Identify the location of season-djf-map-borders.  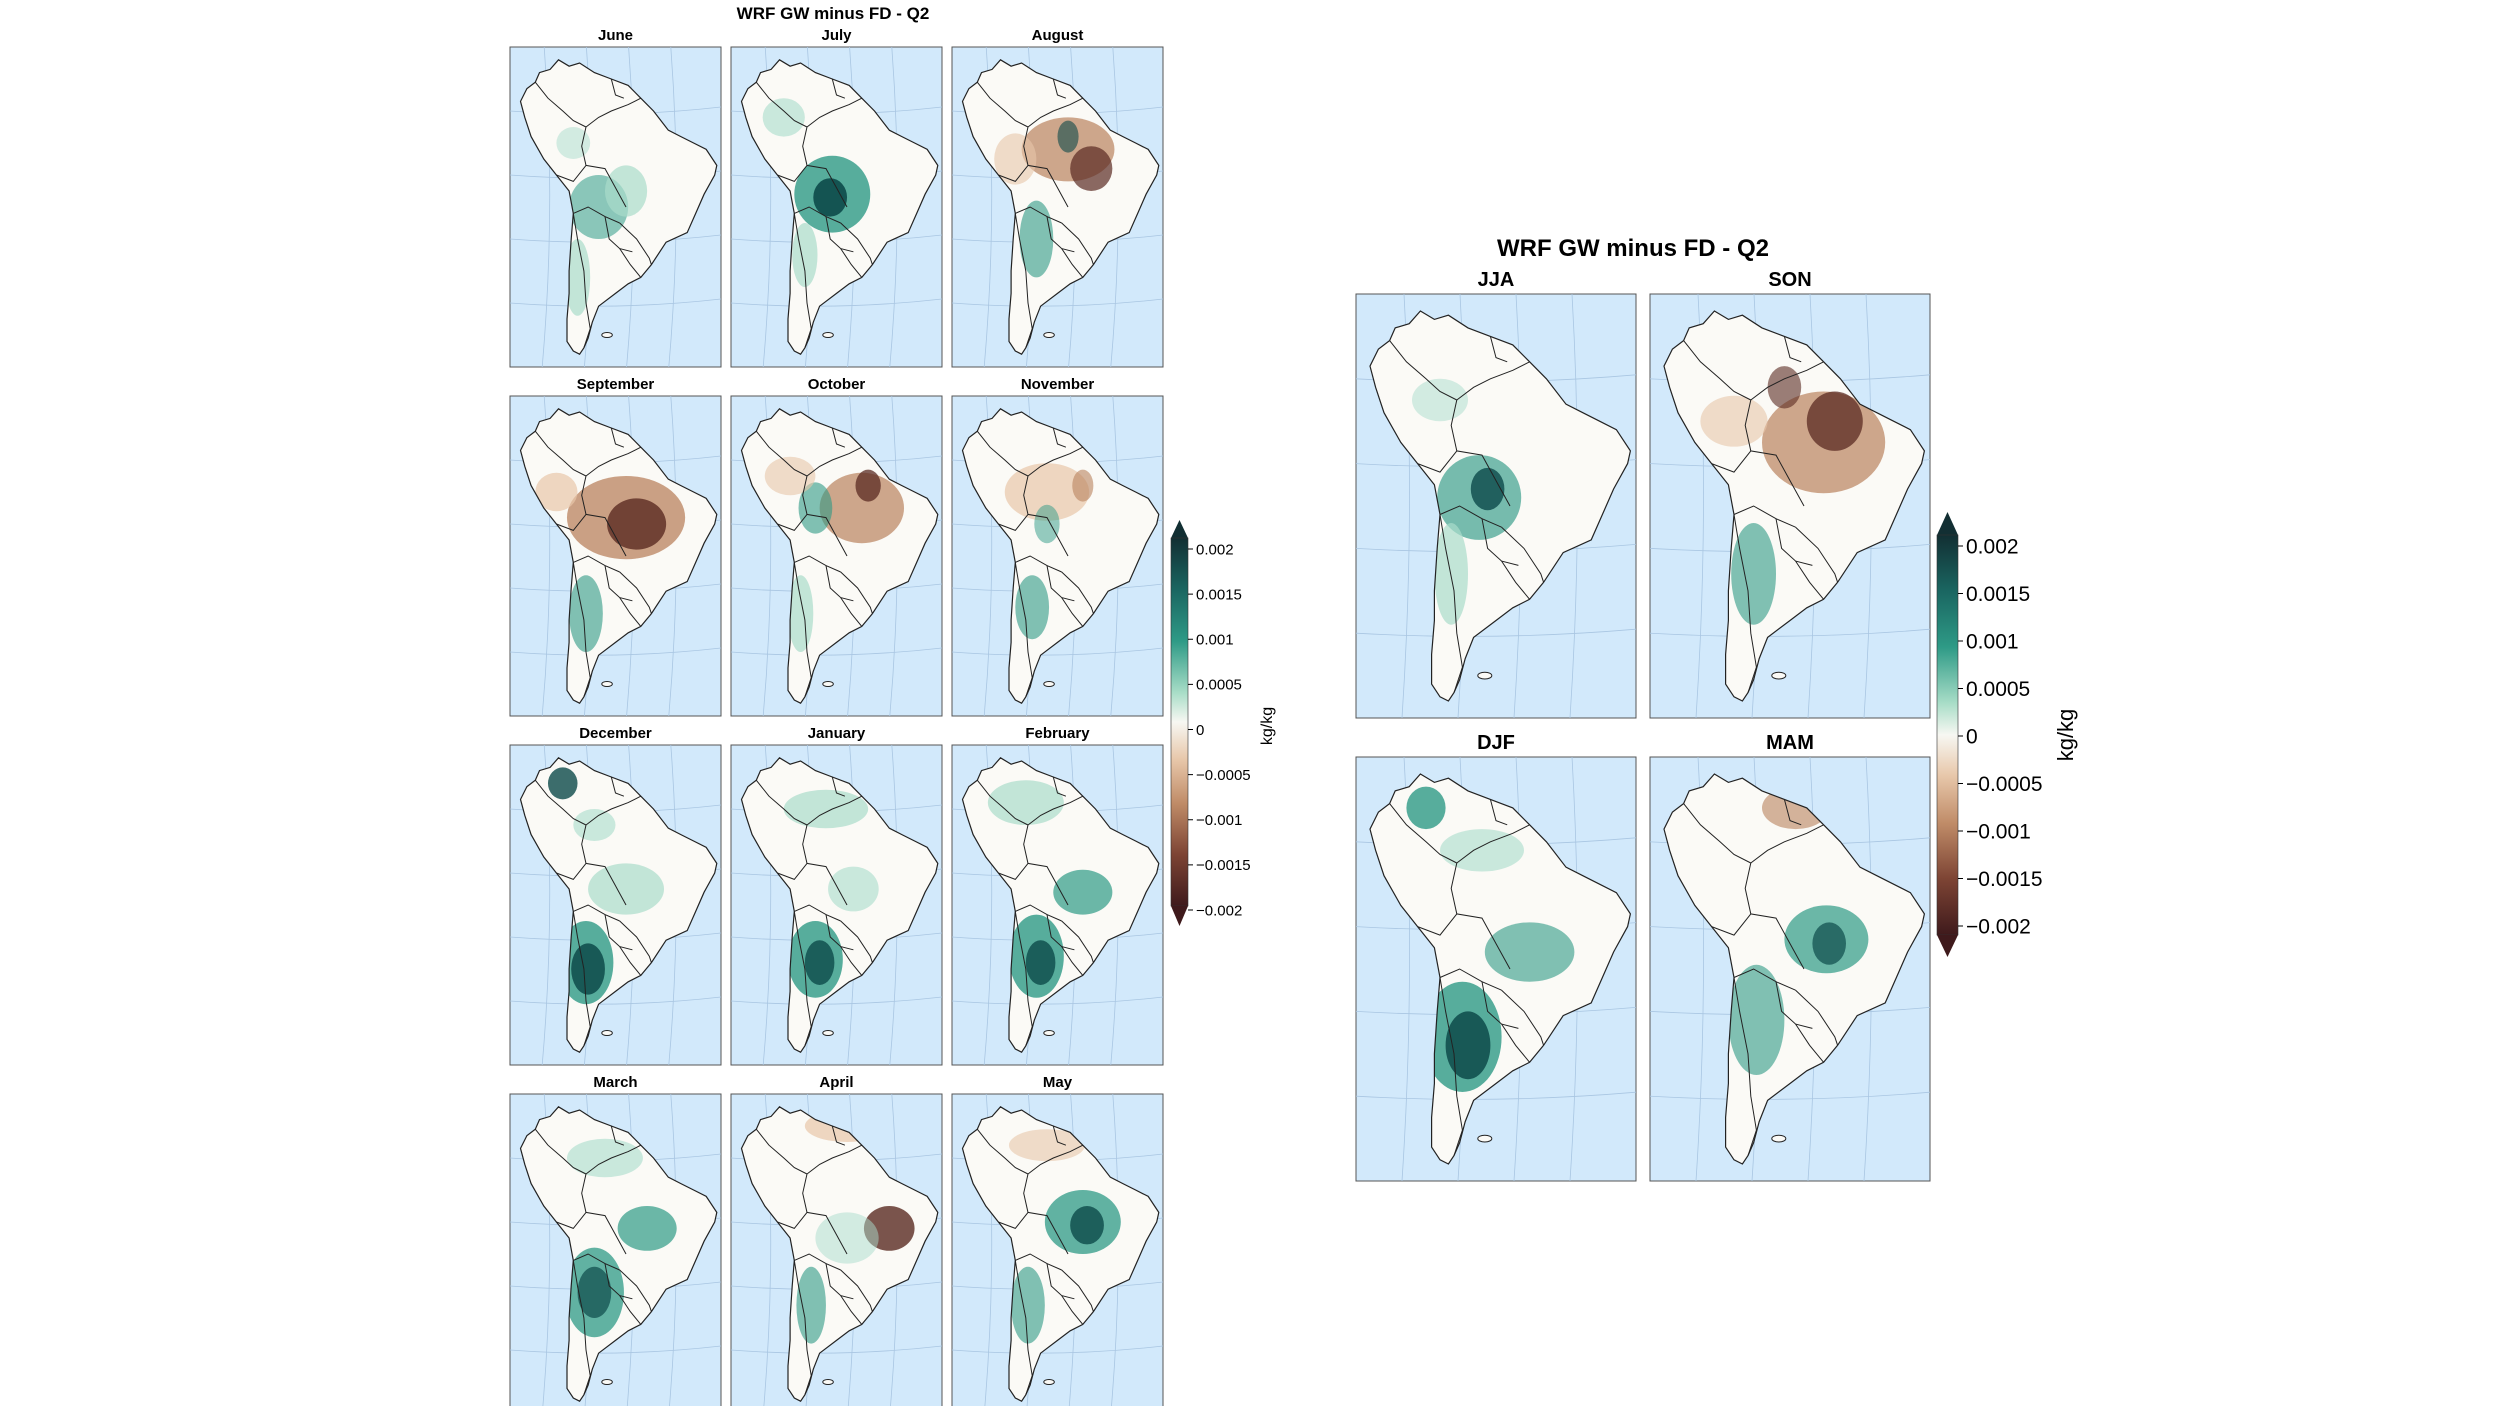
(1467, 977).